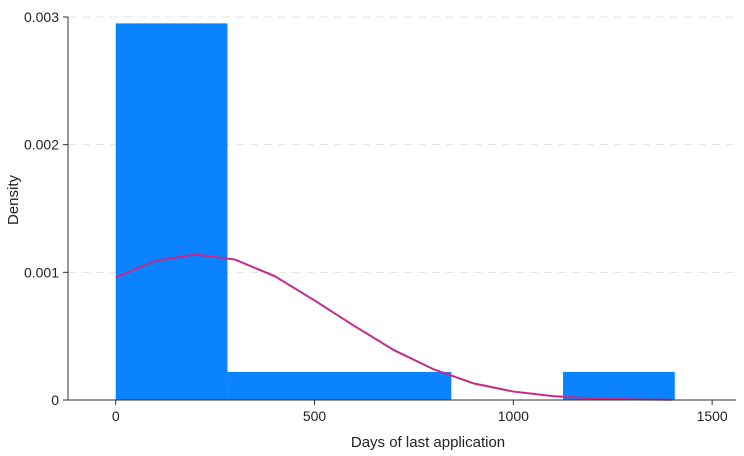 The image size is (744, 456). Describe the element at coordinates (116, 416) in the screenshot. I see `x-tick-label-0: 0` at that location.